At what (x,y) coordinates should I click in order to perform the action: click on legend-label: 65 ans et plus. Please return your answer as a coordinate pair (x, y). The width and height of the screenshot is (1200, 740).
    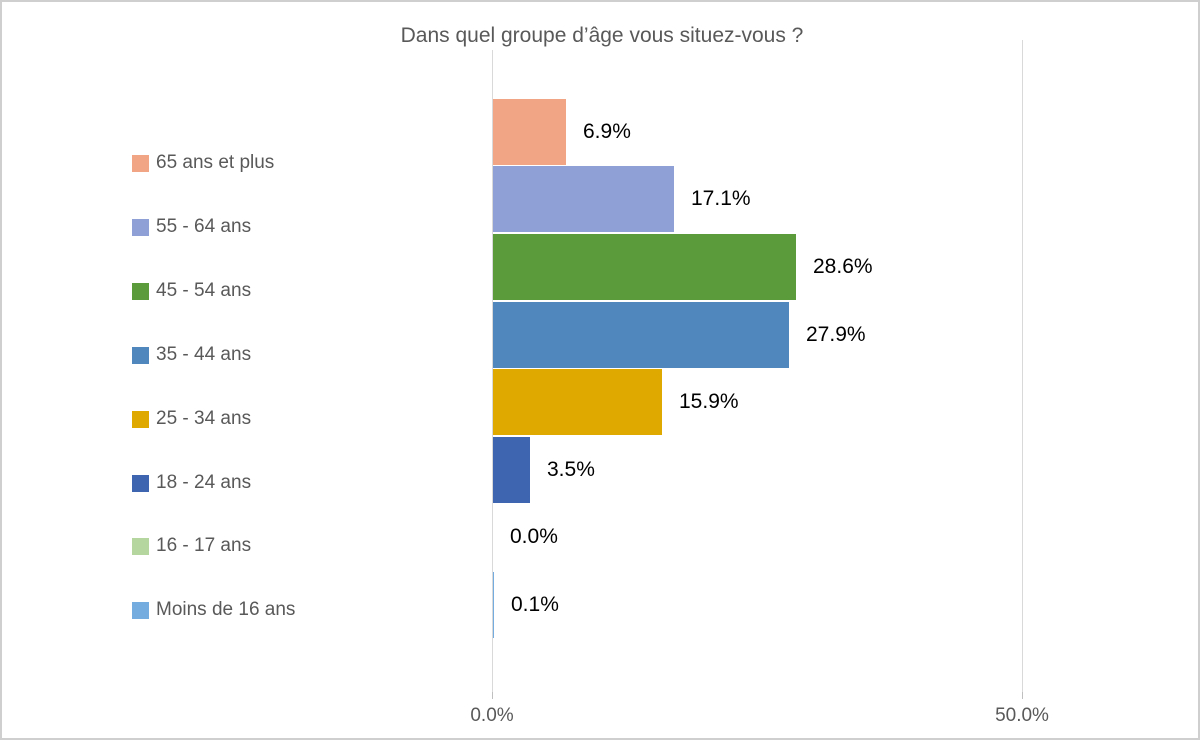
    Looking at the image, I should click on (215, 162).